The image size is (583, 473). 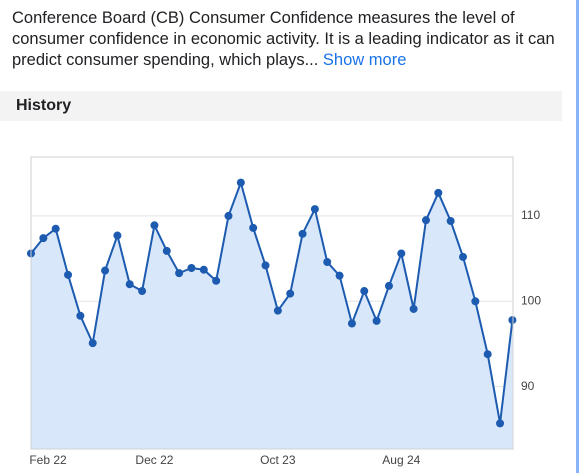 I want to click on section-title: History, so click(x=44, y=105).